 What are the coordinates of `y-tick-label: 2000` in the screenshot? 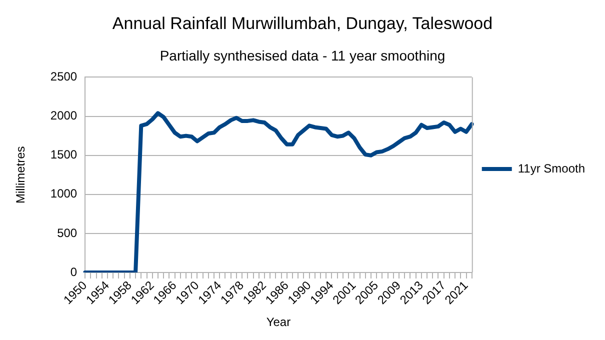 It's located at (64, 115).